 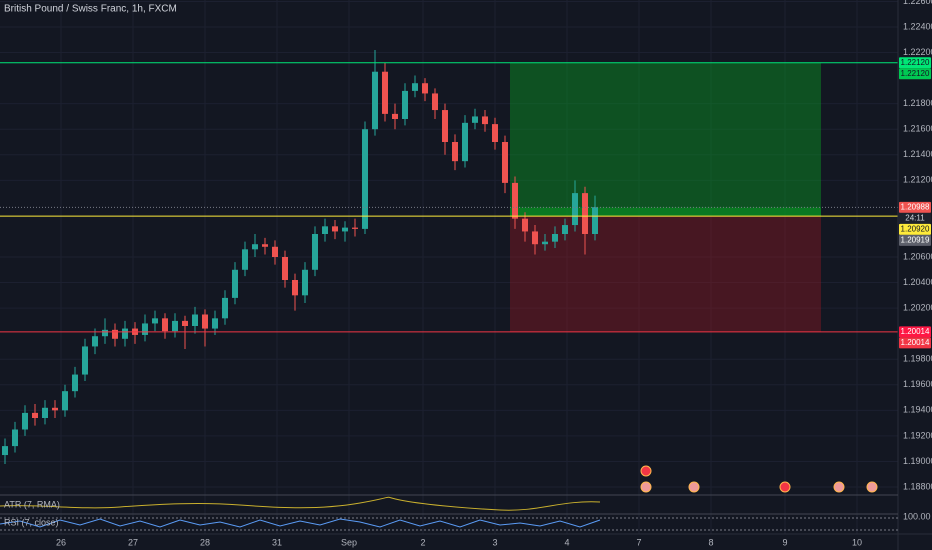 I want to click on date-label: 9, so click(x=784, y=542).